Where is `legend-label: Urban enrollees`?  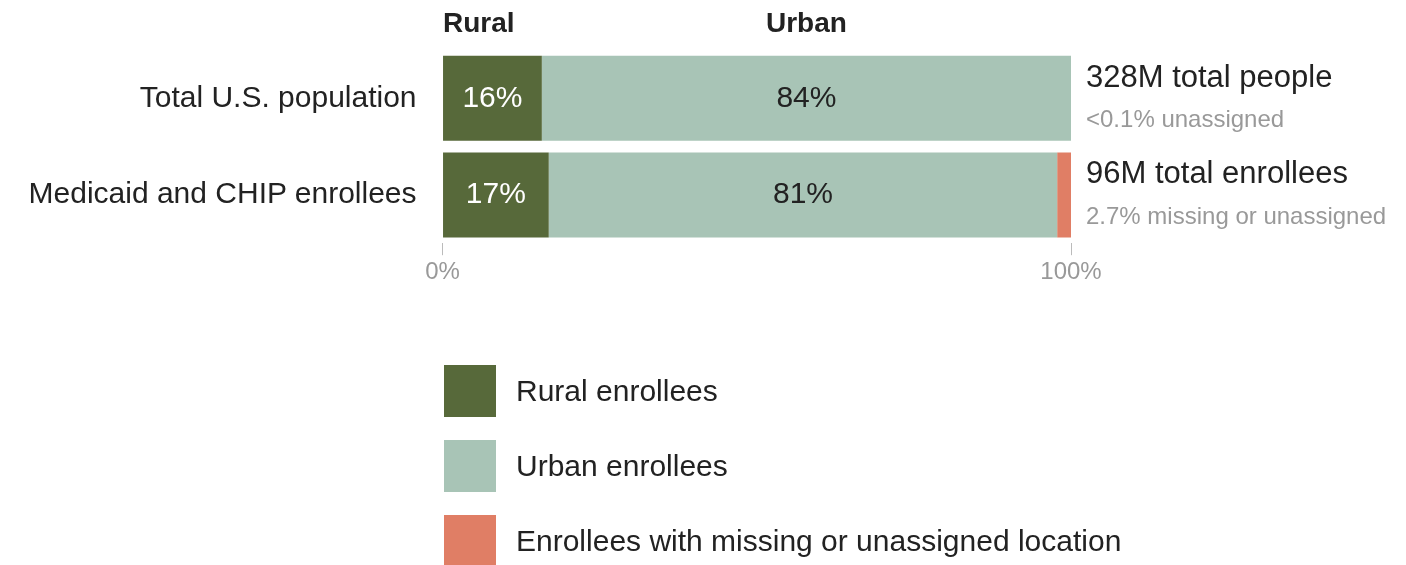 legend-label: Urban enrollees is located at coordinates (622, 466).